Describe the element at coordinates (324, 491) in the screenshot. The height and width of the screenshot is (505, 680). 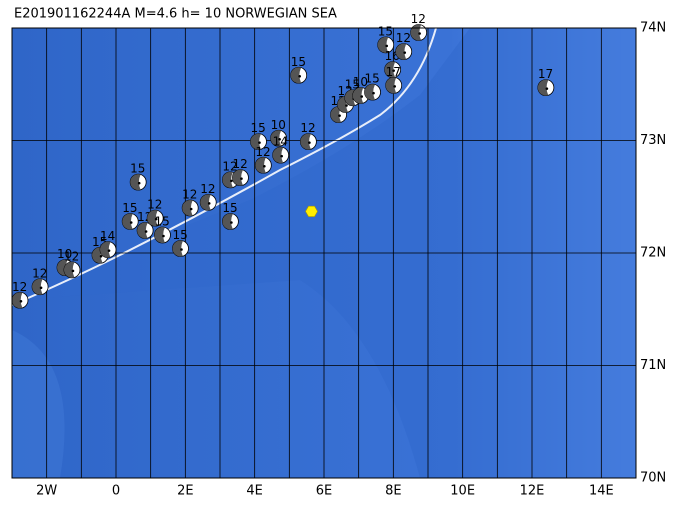
I see `x-tick-label: 6E` at that location.